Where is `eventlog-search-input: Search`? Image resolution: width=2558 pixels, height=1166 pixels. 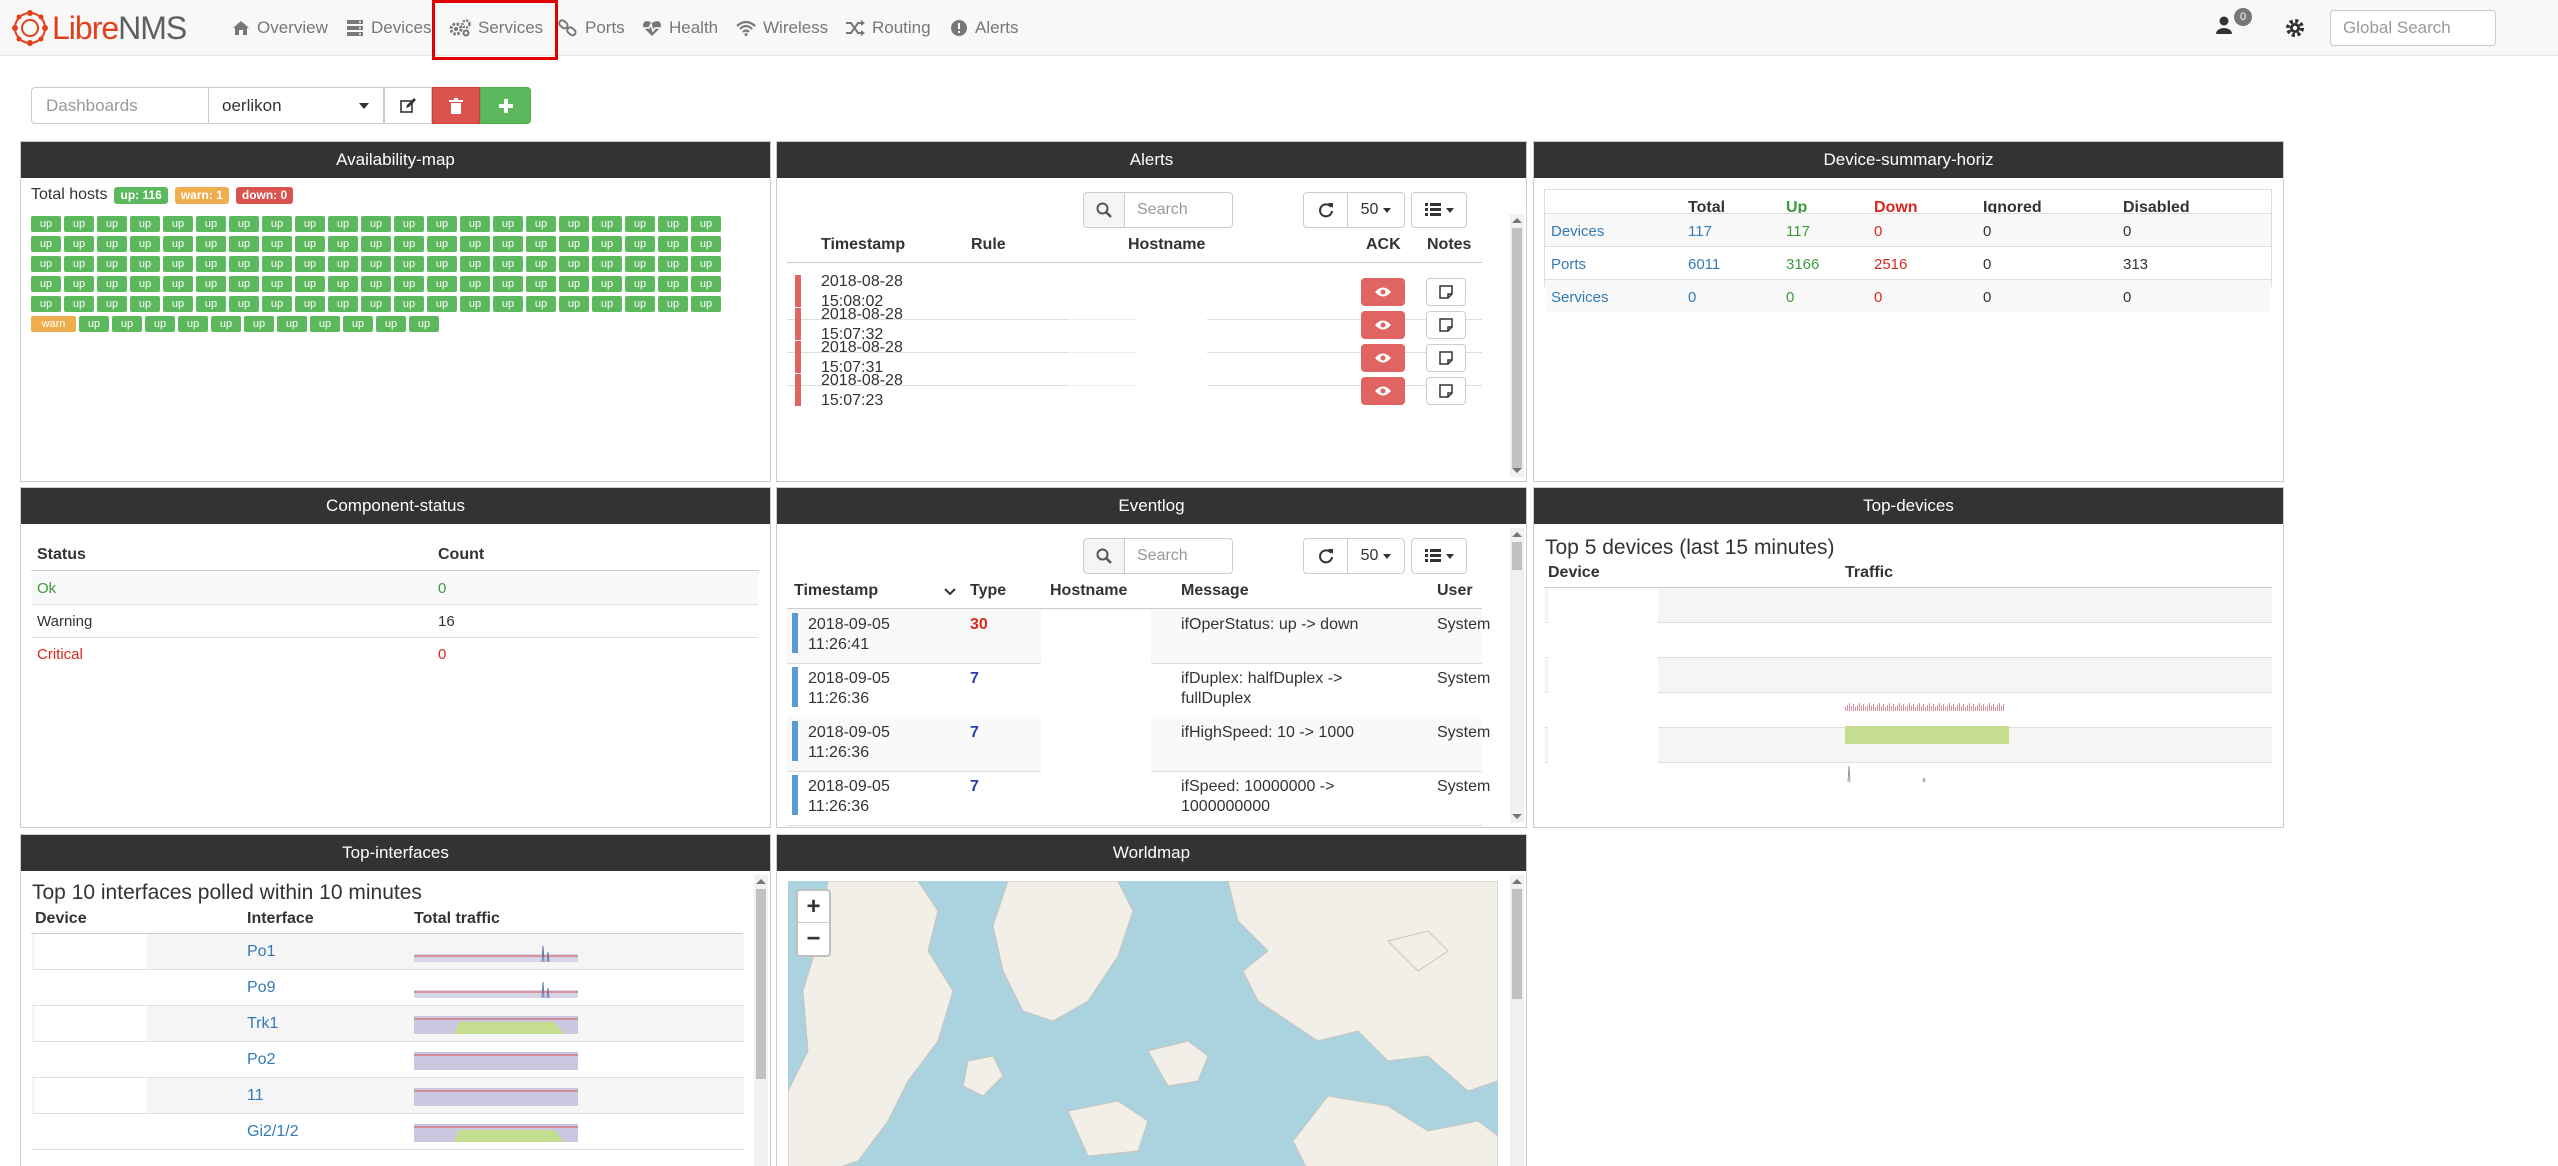 eventlog-search-input: Search is located at coordinates (1179, 556).